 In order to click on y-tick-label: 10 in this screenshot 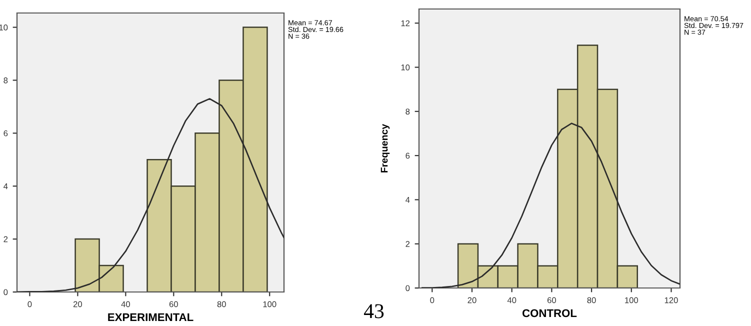, I will do `click(405, 67)`.